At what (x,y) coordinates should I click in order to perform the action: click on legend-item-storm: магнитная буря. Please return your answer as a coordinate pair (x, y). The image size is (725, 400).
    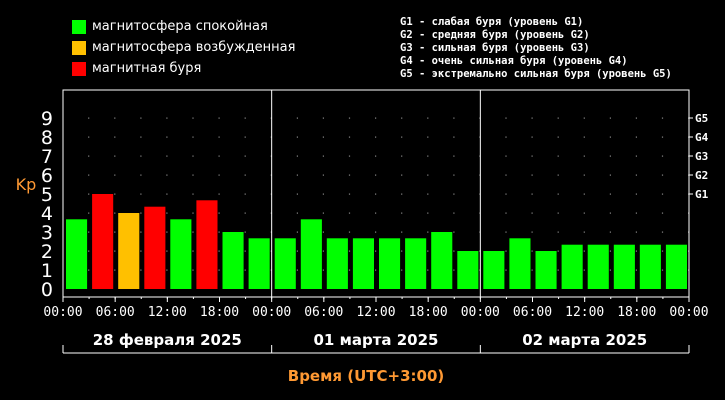
    Looking at the image, I should click on (183, 68).